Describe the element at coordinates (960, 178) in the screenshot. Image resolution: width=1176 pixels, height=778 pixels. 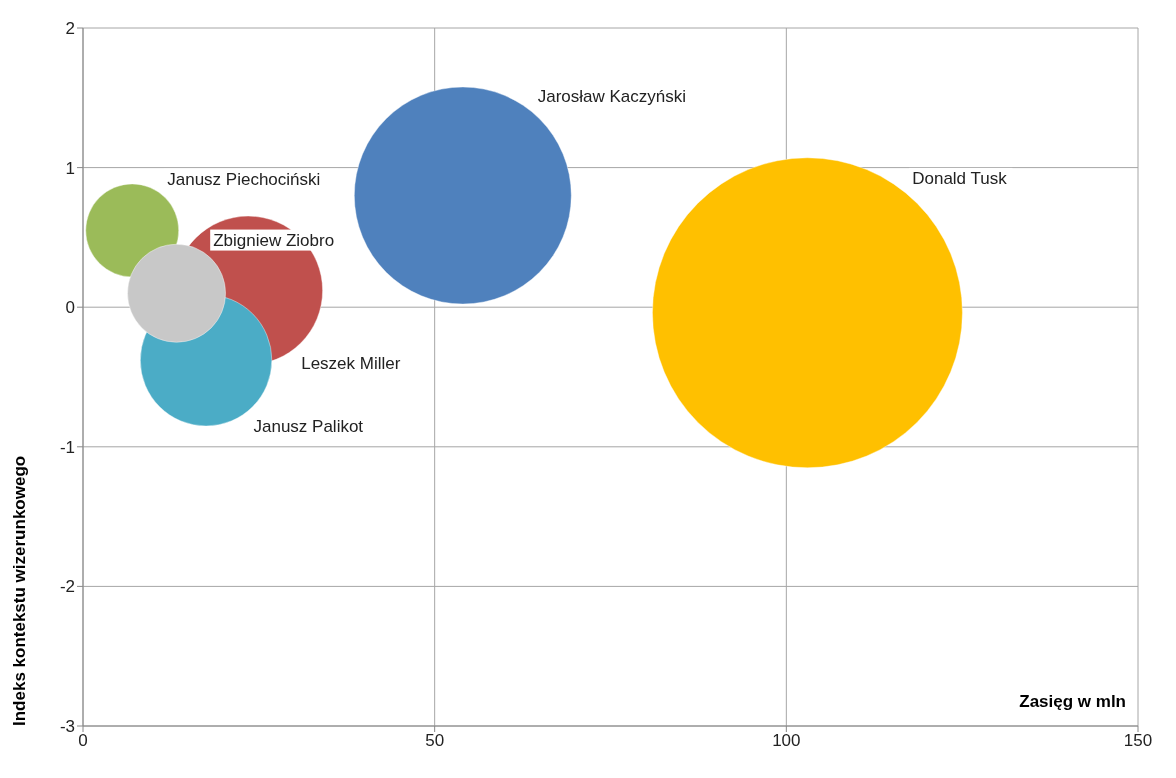
I see `series-label: Donald Tusk` at that location.